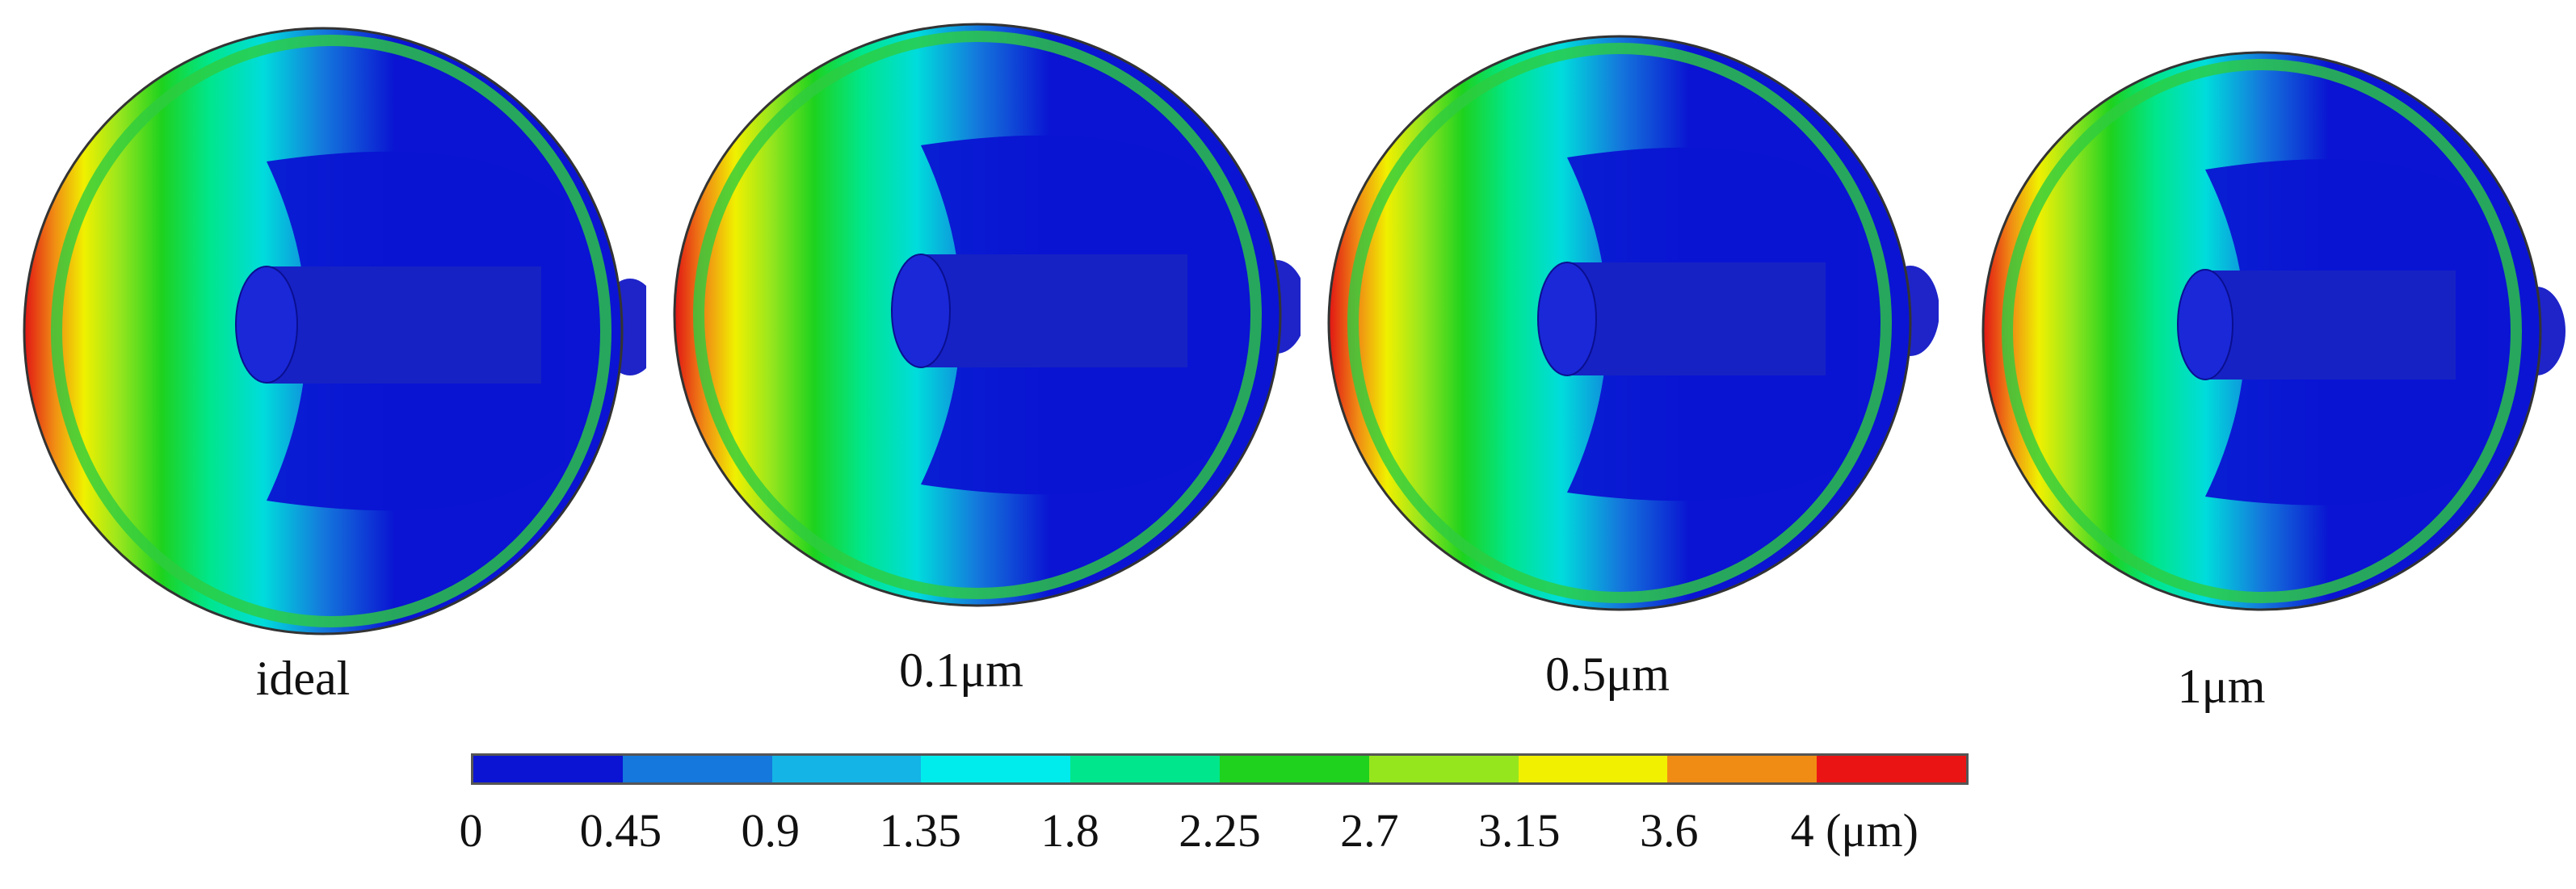  What do you see at coordinates (1220, 830) in the screenshot?
I see `colorbar-tick-label: 2.25` at bounding box center [1220, 830].